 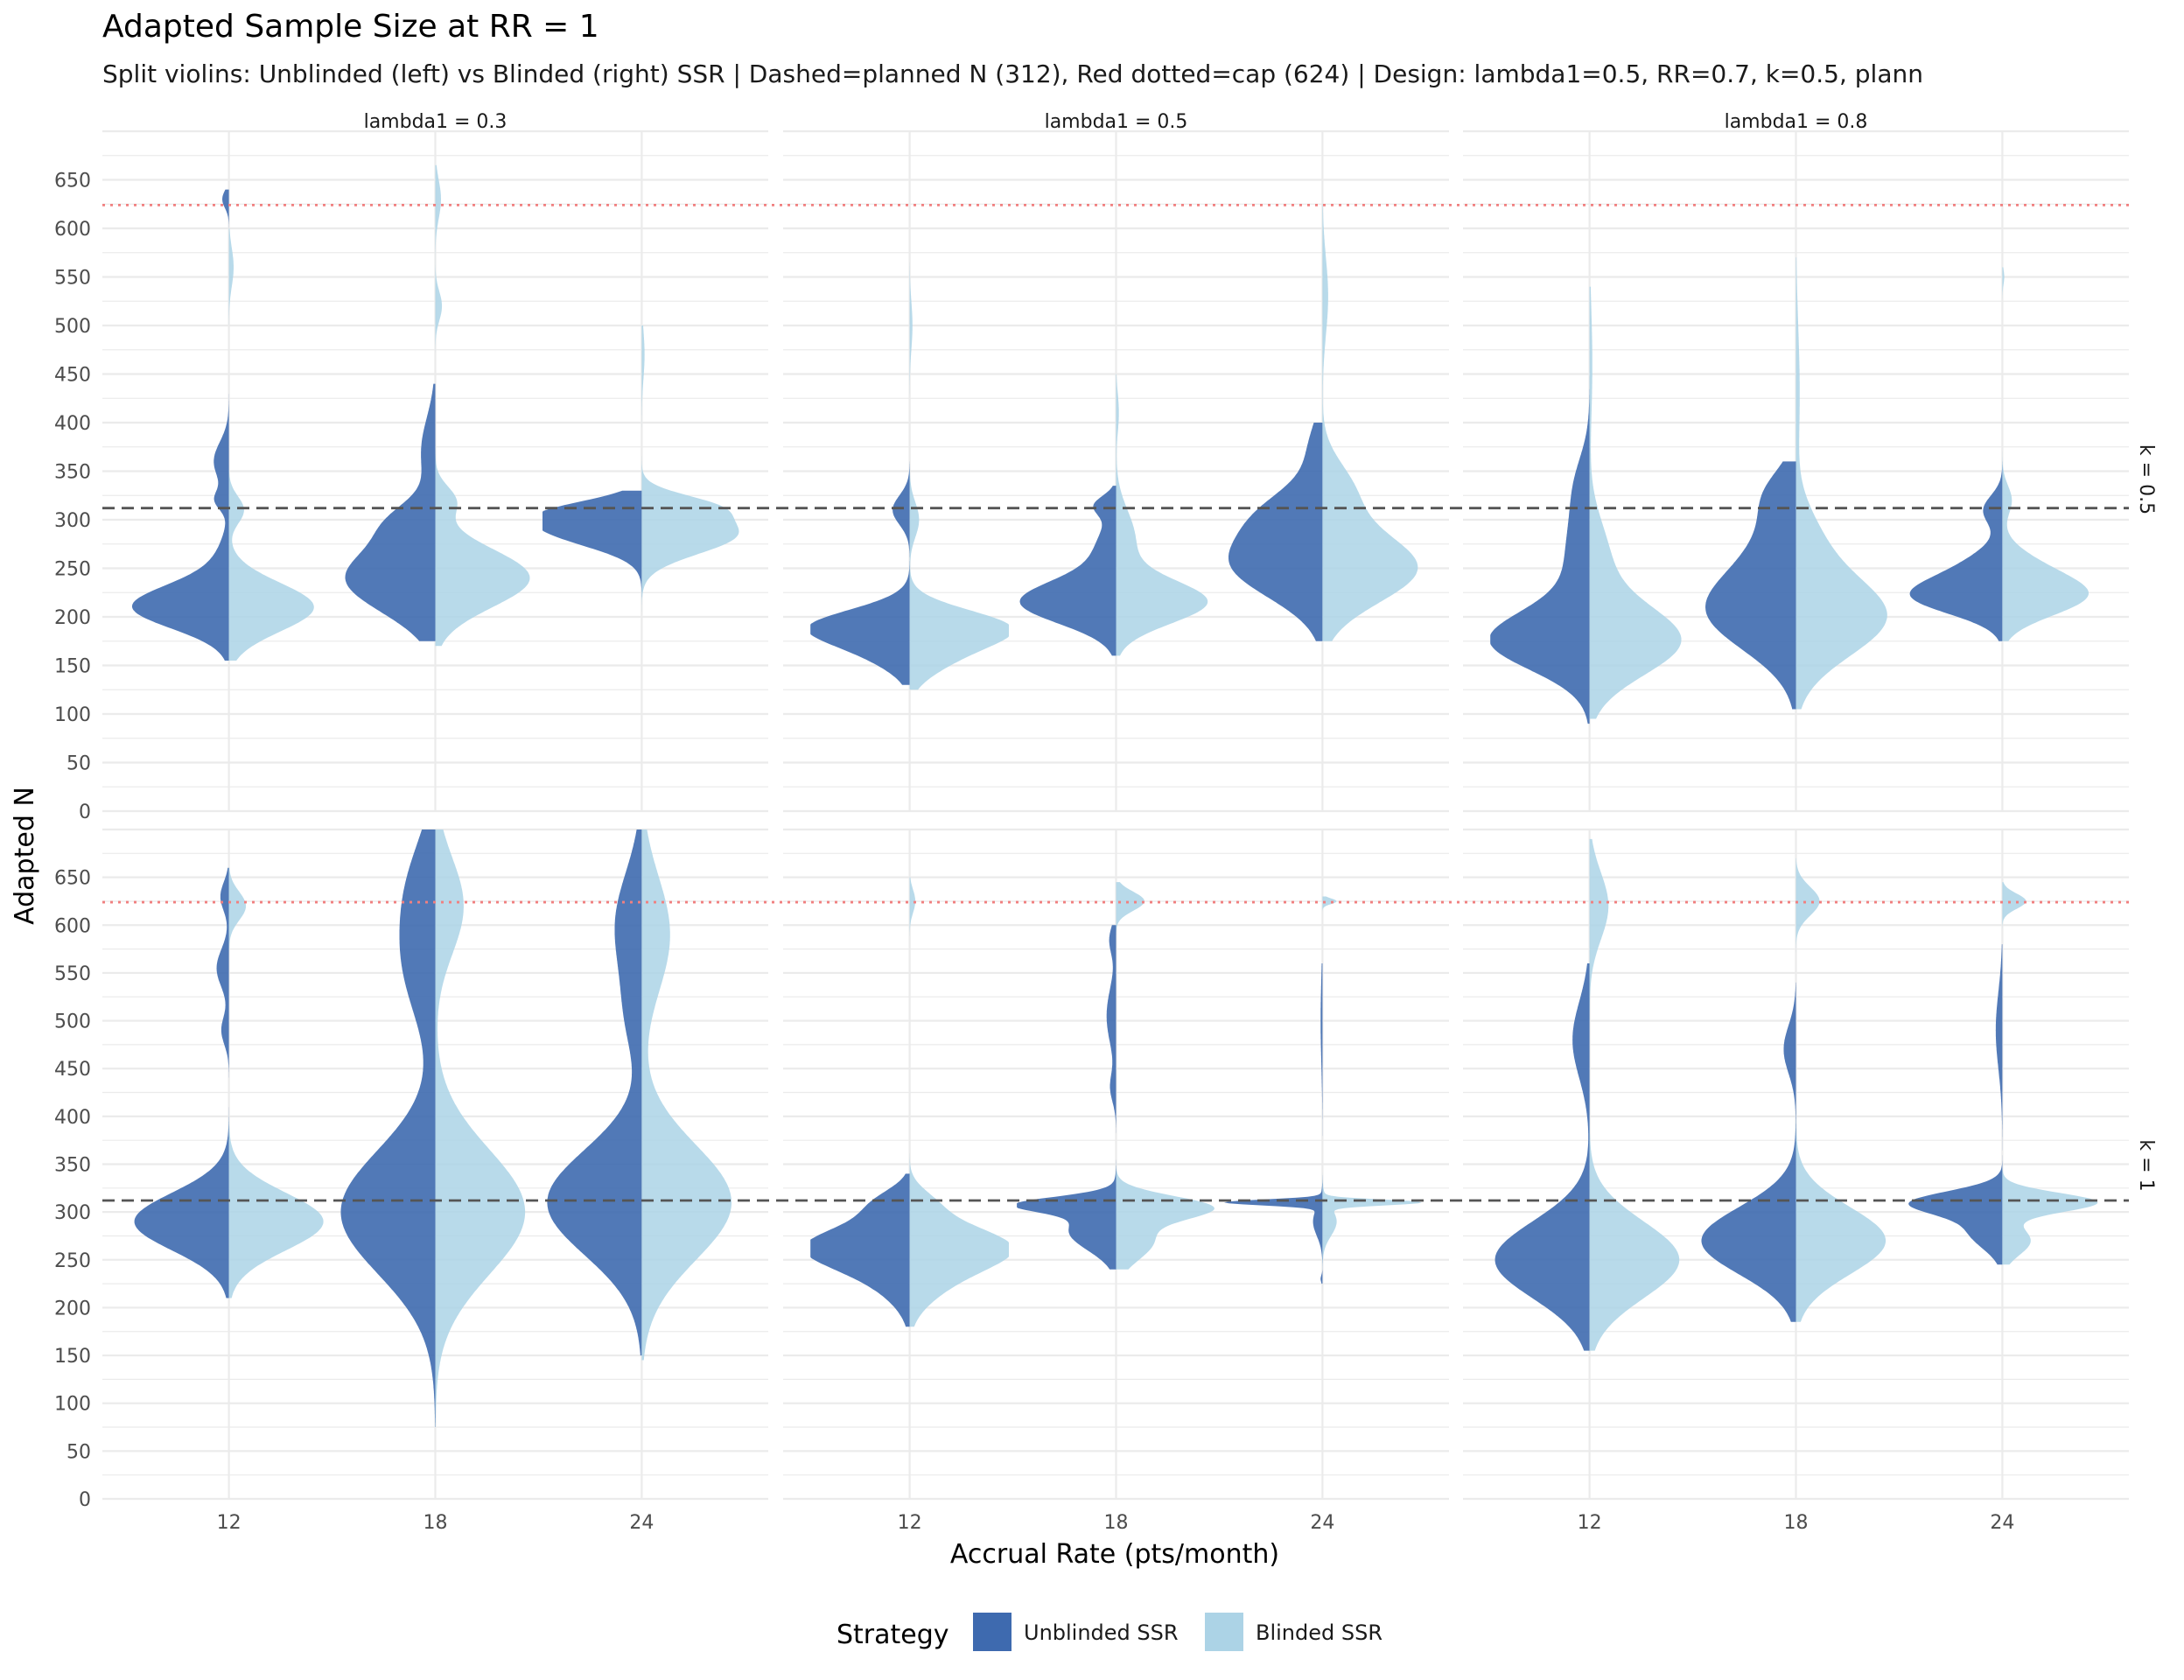 I want to click on strip-label-row: k = 1, so click(x=2146, y=1165).